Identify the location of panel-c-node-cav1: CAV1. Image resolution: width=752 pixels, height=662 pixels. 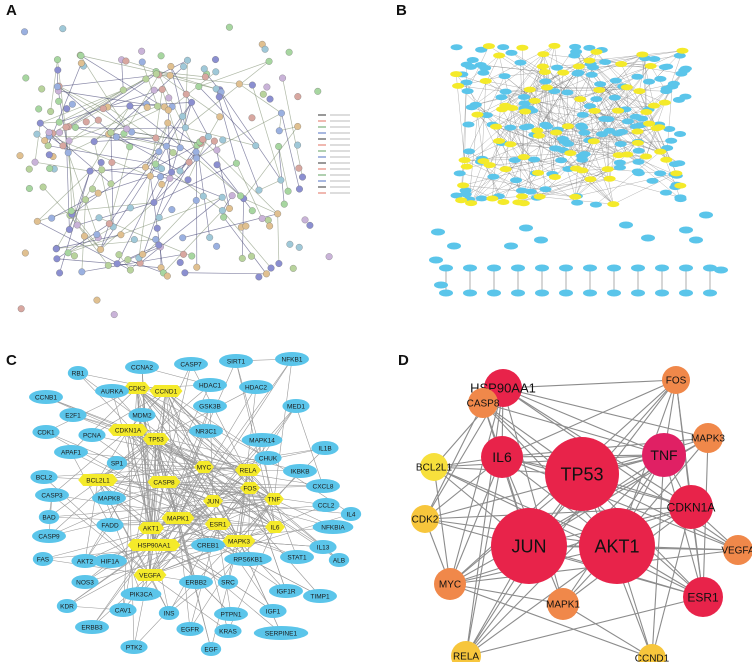
(123, 610).